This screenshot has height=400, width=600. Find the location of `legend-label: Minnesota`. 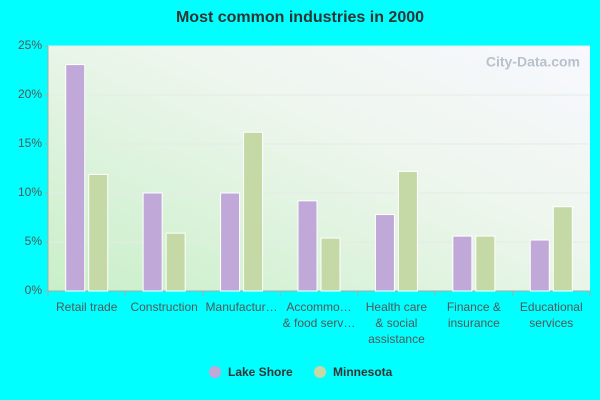

legend-label: Minnesota is located at coordinates (363, 372).